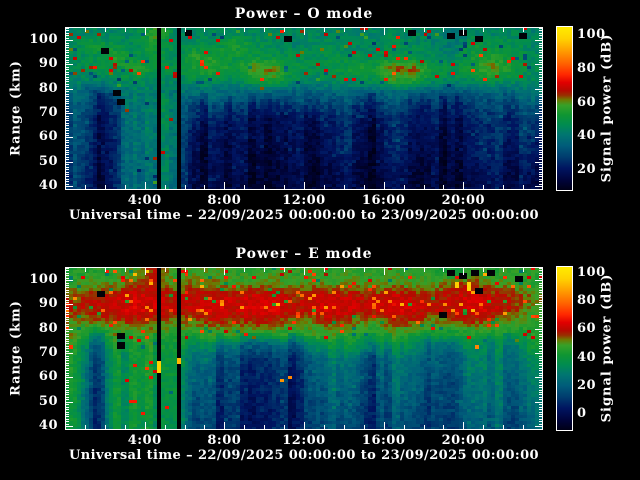 The width and height of the screenshot is (640, 480). I want to click on e-mode-colorbar, so click(564, 348).